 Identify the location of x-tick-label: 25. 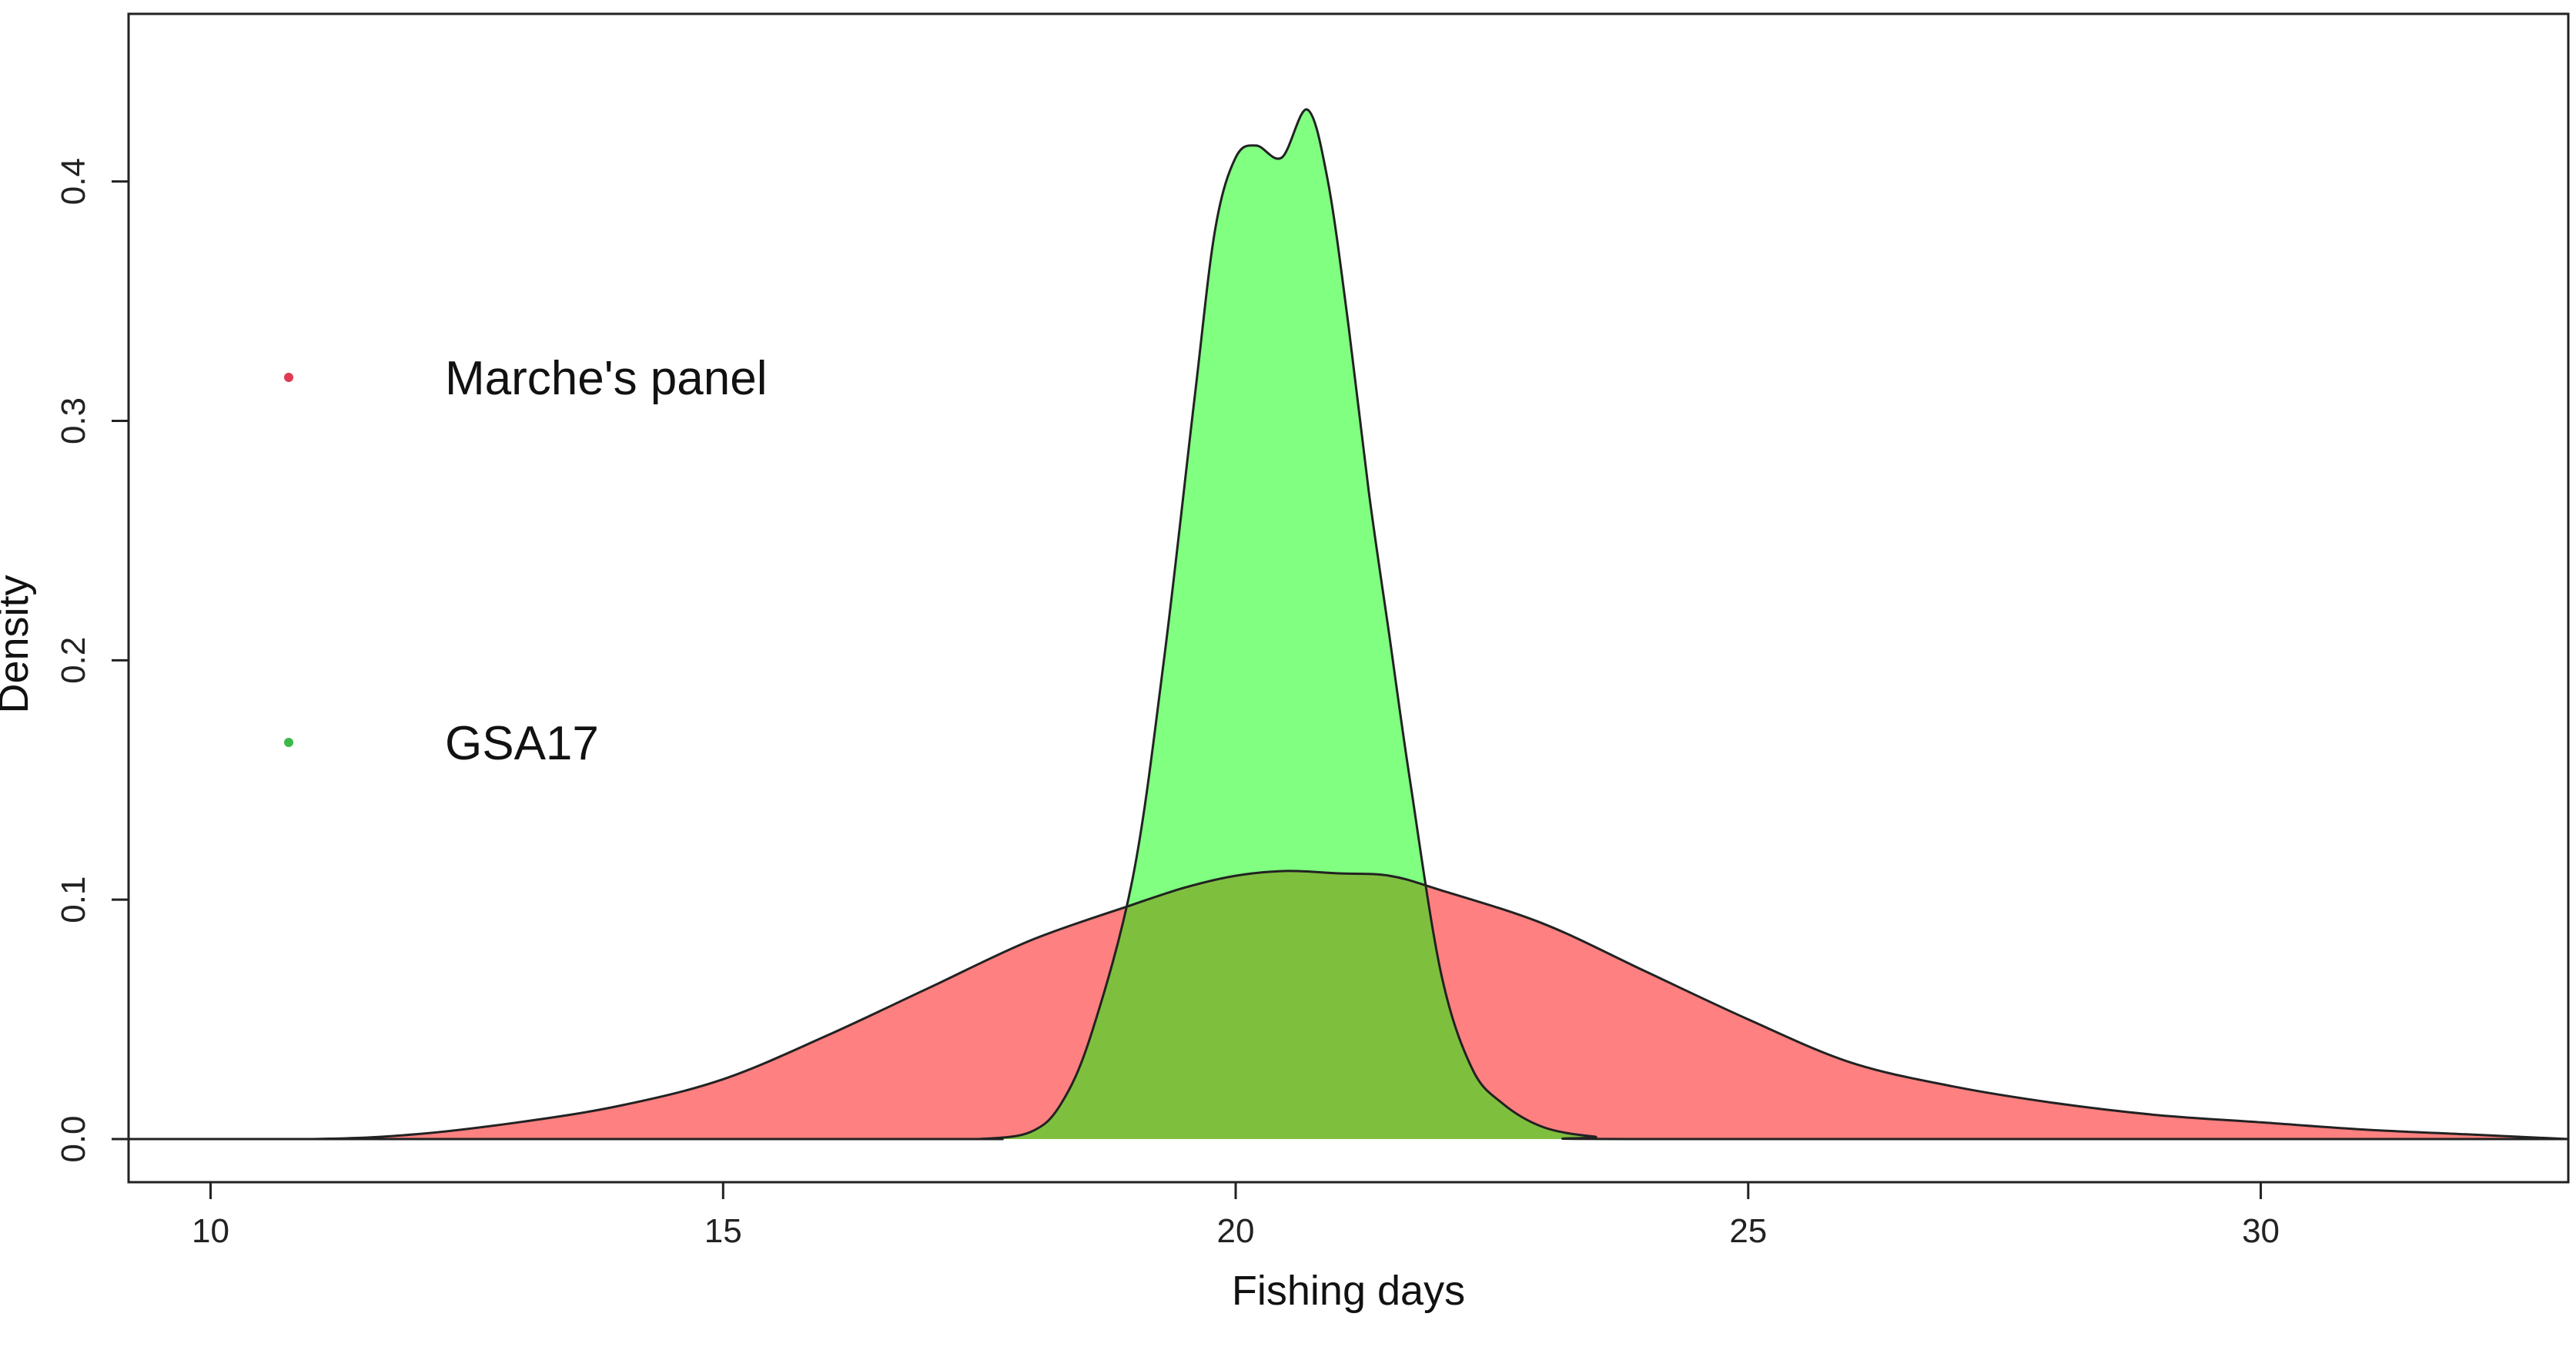
(1748, 1231).